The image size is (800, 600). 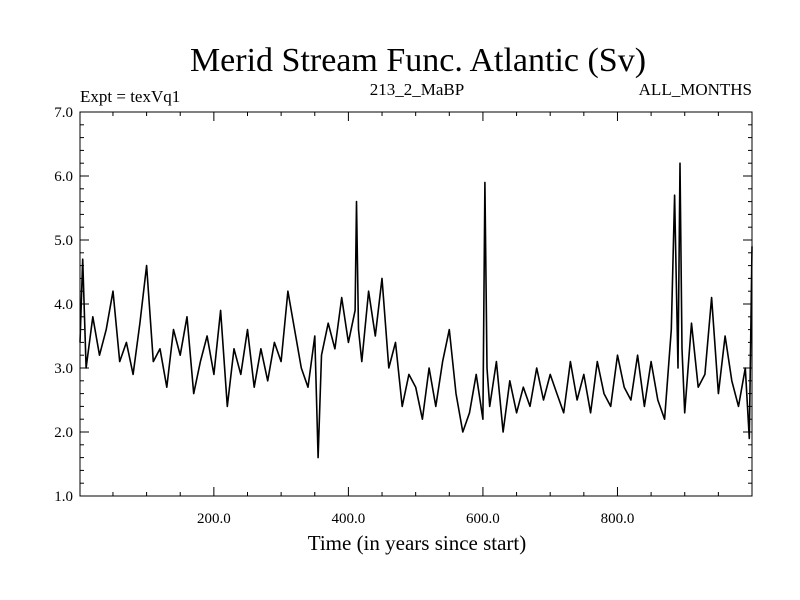 What do you see at coordinates (63, 433) in the screenshot?
I see `y-tick-label: 2.0` at bounding box center [63, 433].